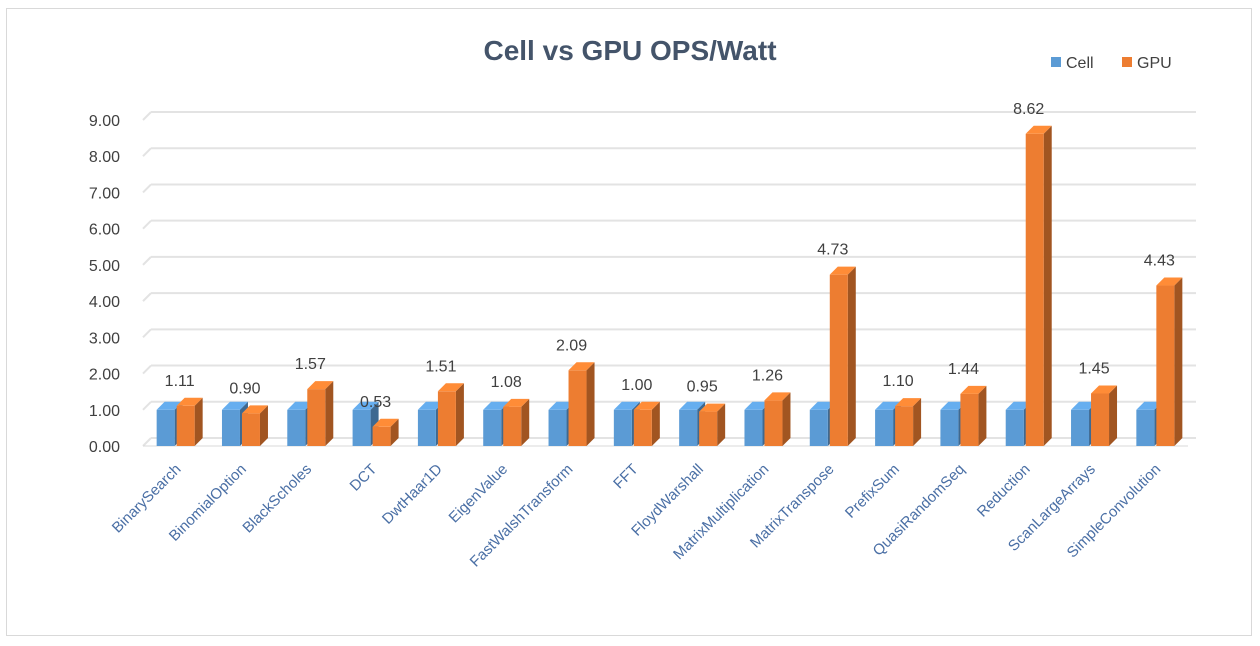 The width and height of the screenshot is (1260, 646). I want to click on data-label: 0.95, so click(702, 387).